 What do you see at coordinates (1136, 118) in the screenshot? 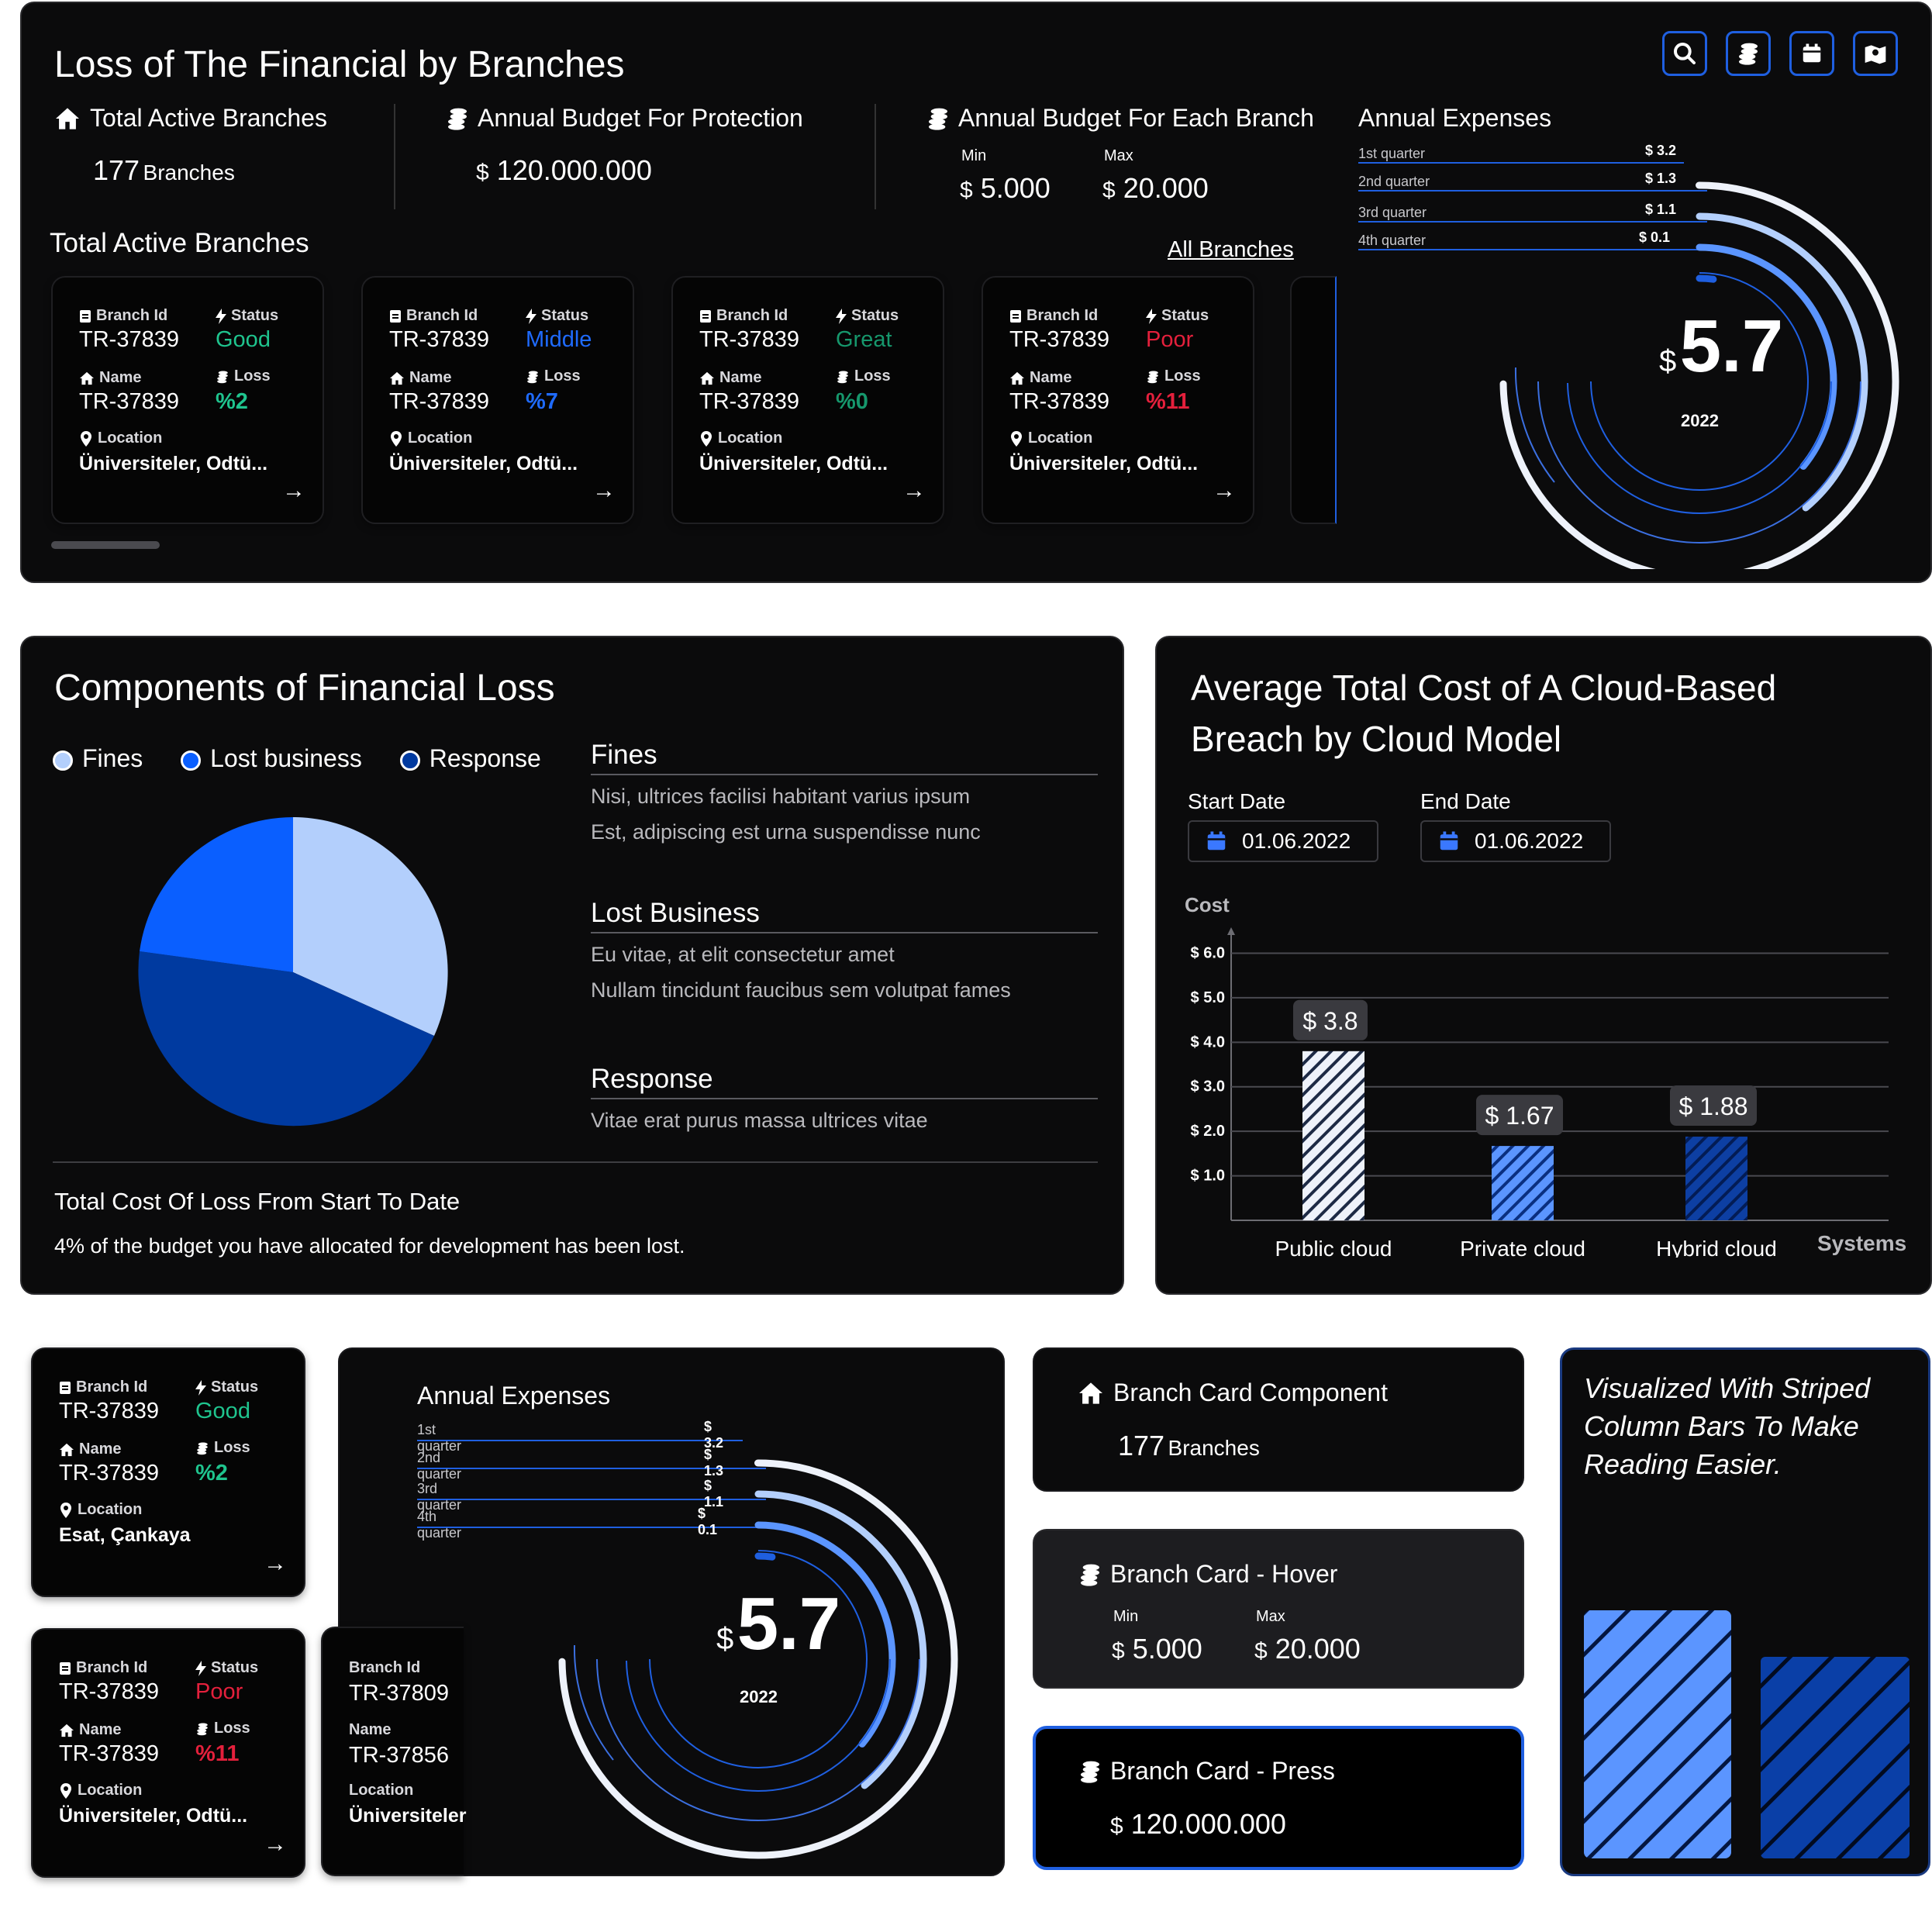
I see `stat-each-label: Annual Budget For Each Branch` at bounding box center [1136, 118].